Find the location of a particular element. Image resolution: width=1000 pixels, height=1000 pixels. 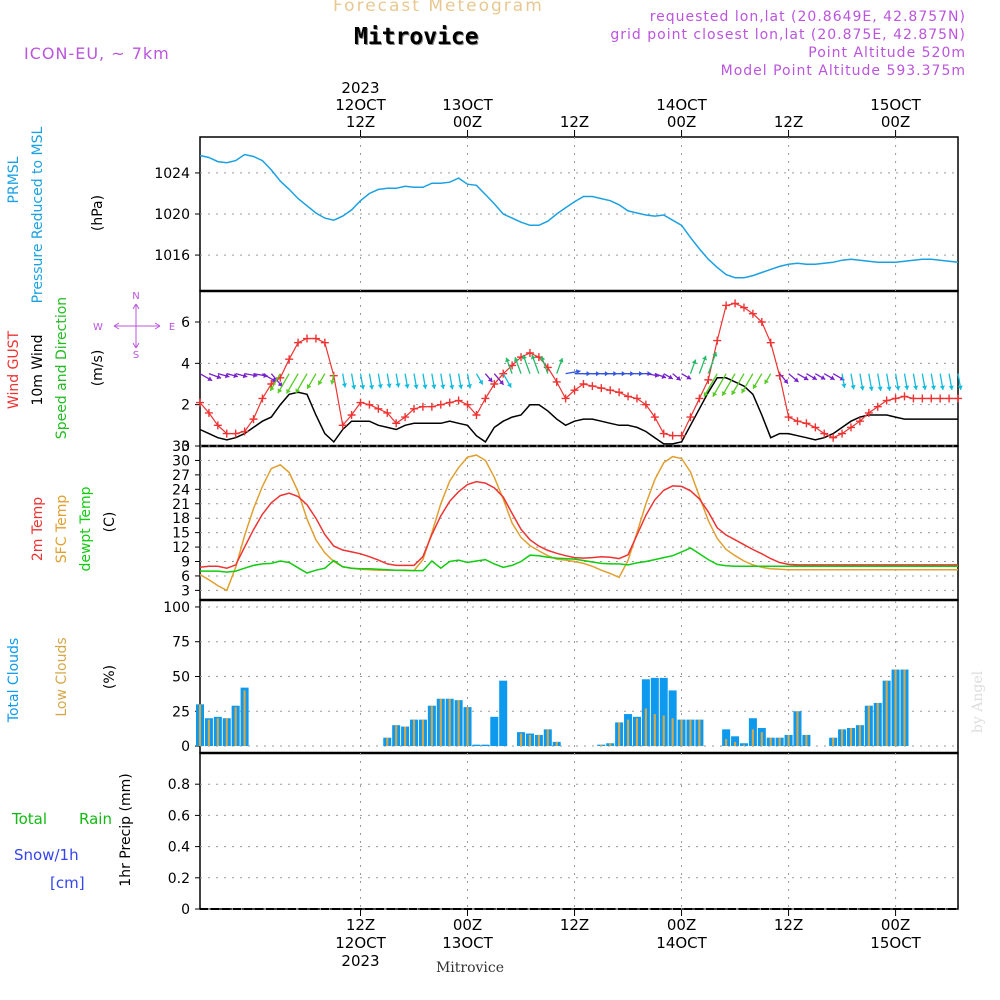

clouds-unit: (%) is located at coordinates (110, 677).